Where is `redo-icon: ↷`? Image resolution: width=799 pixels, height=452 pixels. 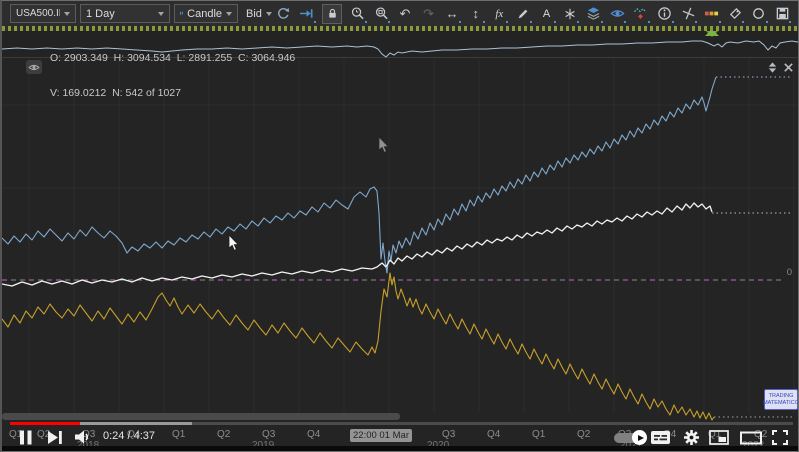 redo-icon: ↷ is located at coordinates (429, 14).